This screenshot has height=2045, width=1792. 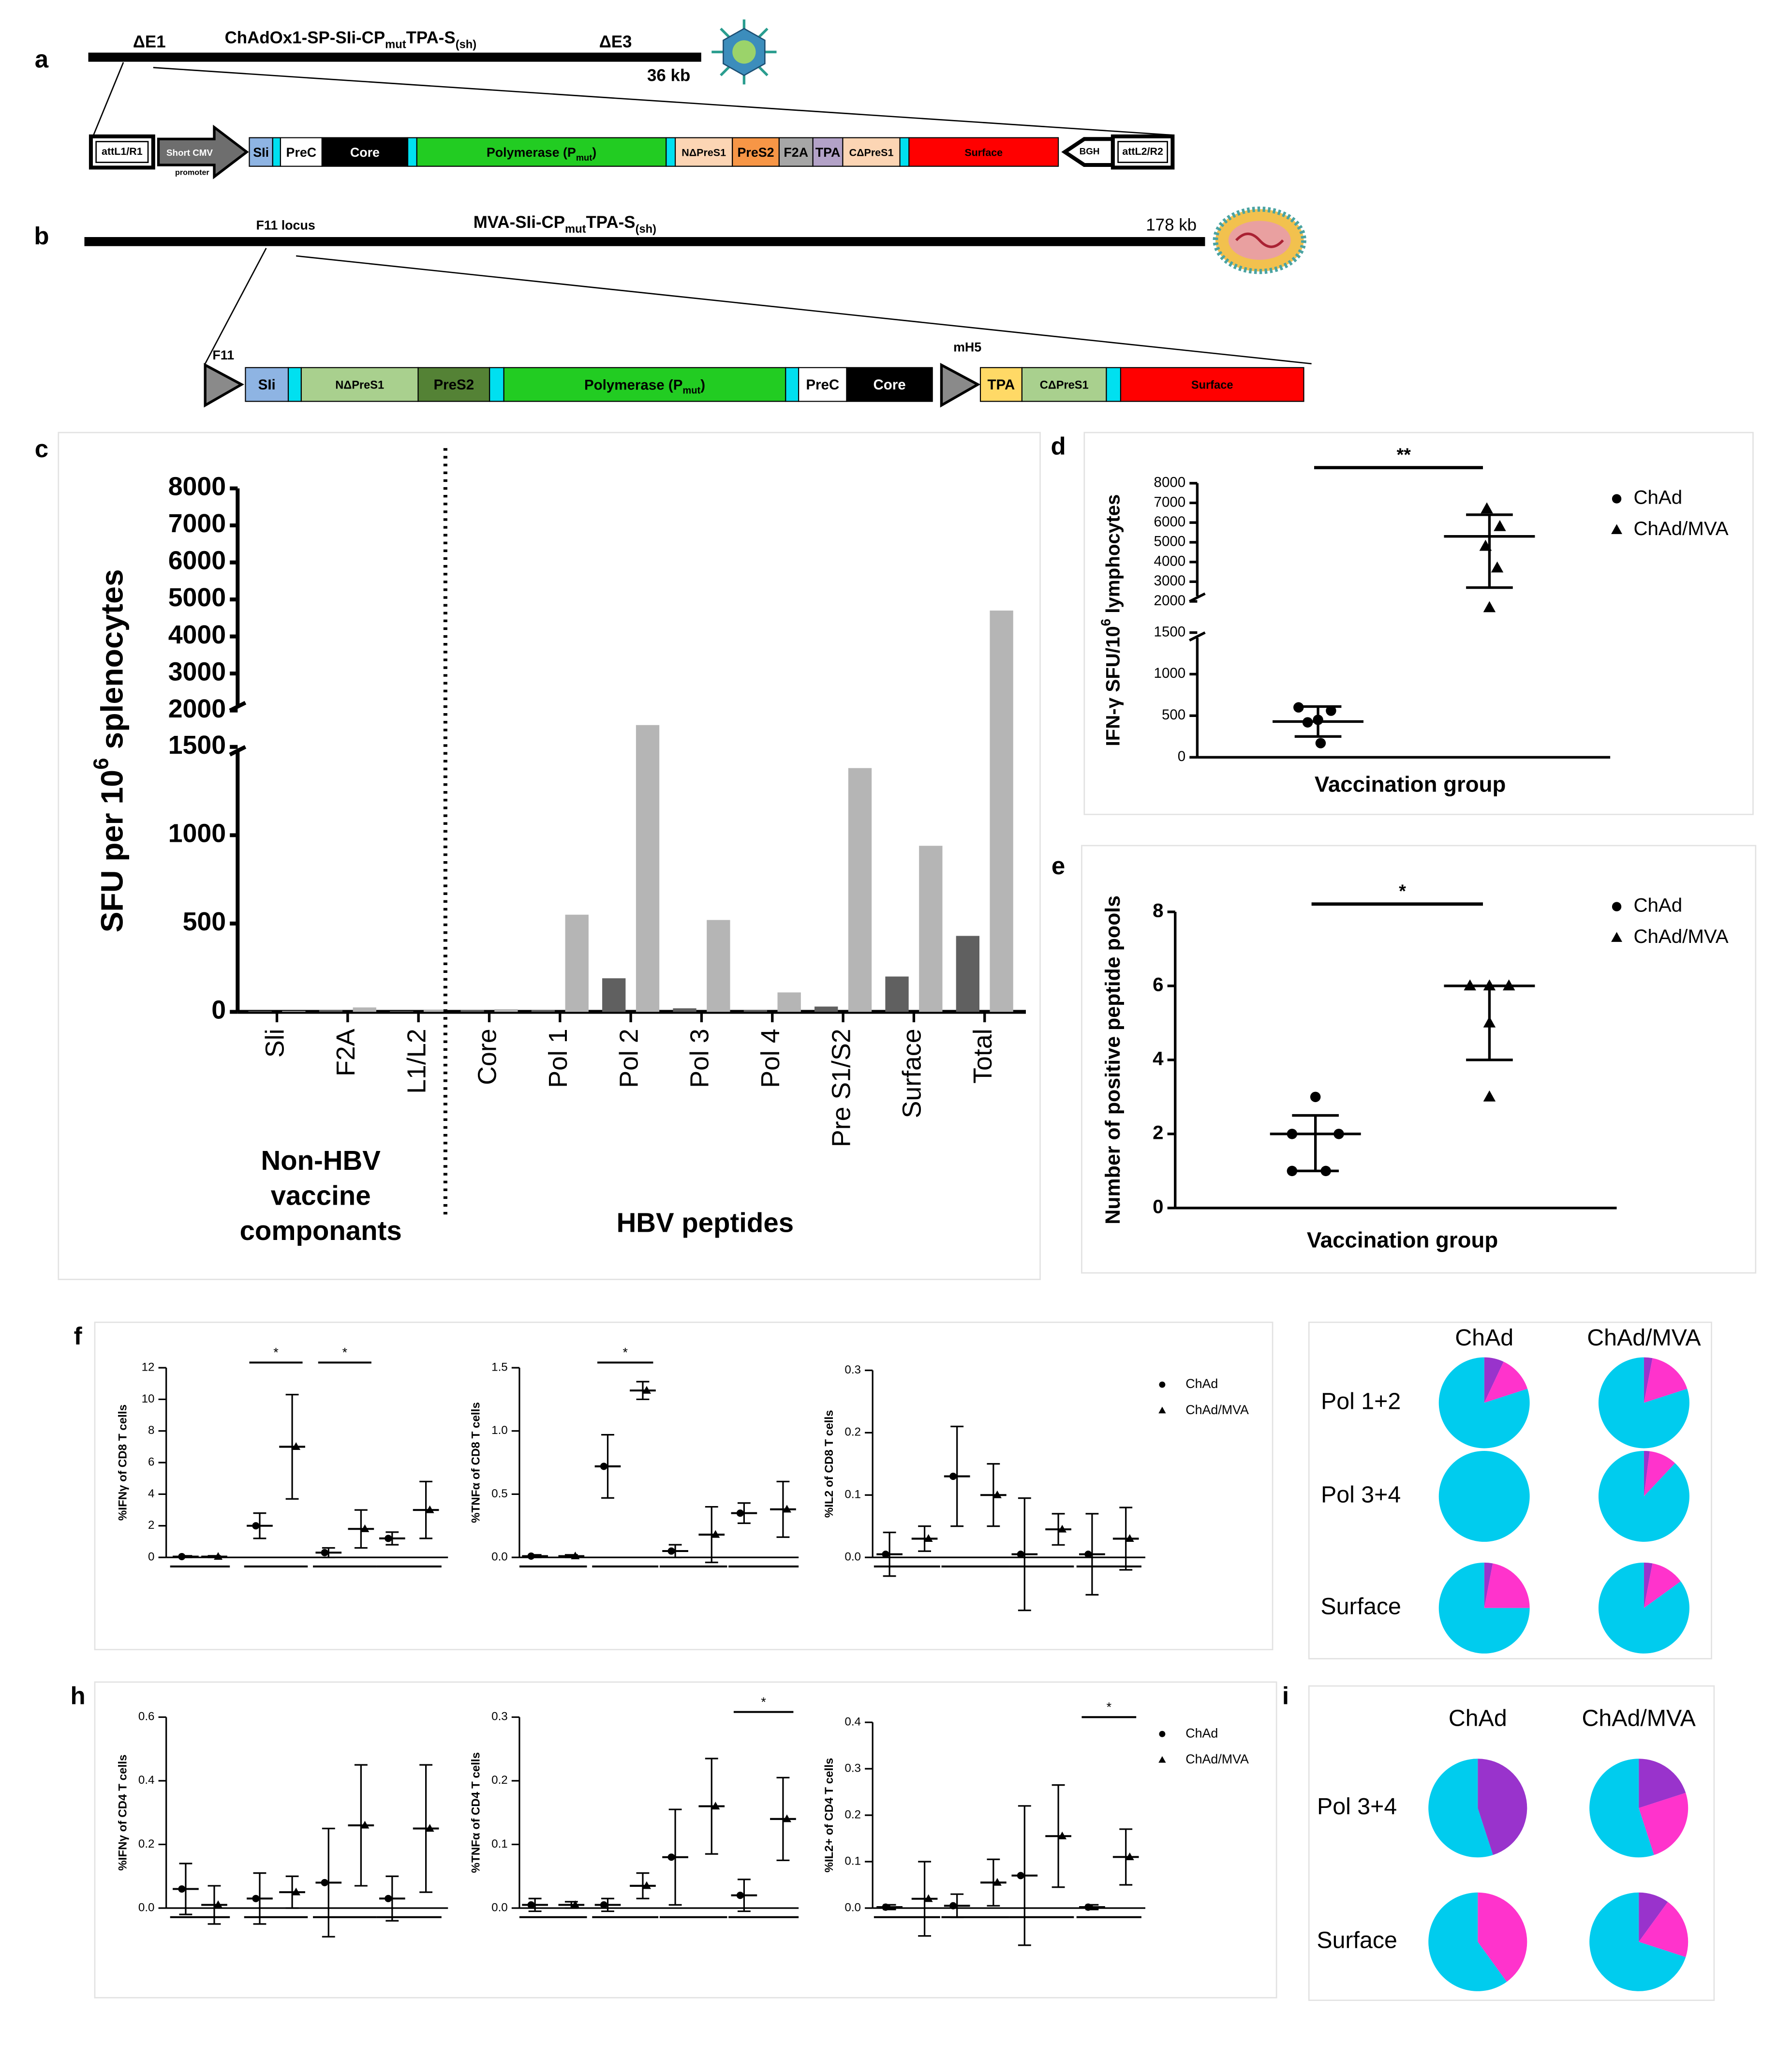 I want to click on y-tick-label: 0.5, so click(x=500, y=1494).